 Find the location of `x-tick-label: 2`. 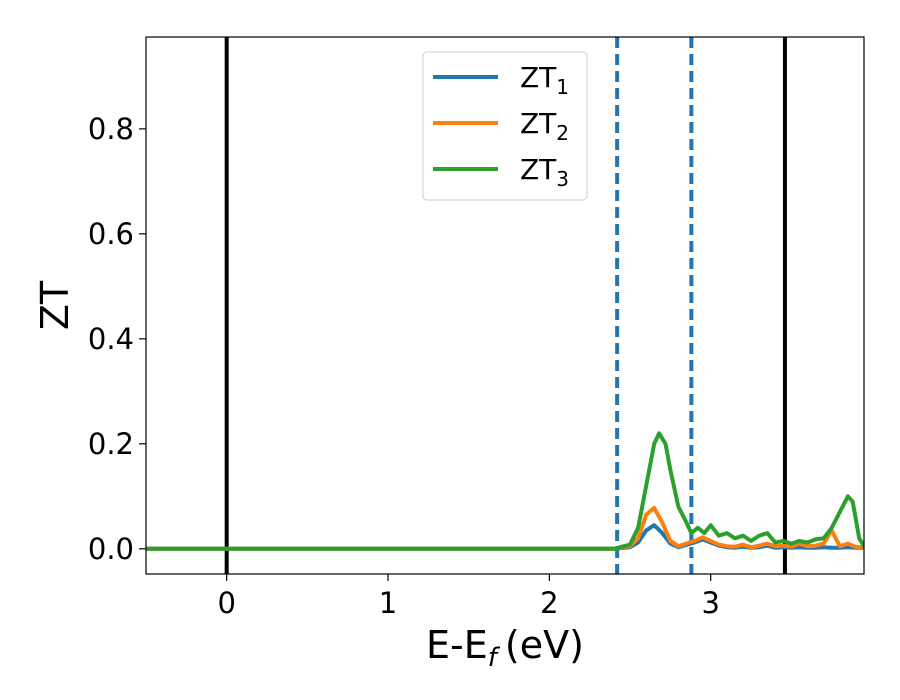

x-tick-label: 2 is located at coordinates (549, 603).